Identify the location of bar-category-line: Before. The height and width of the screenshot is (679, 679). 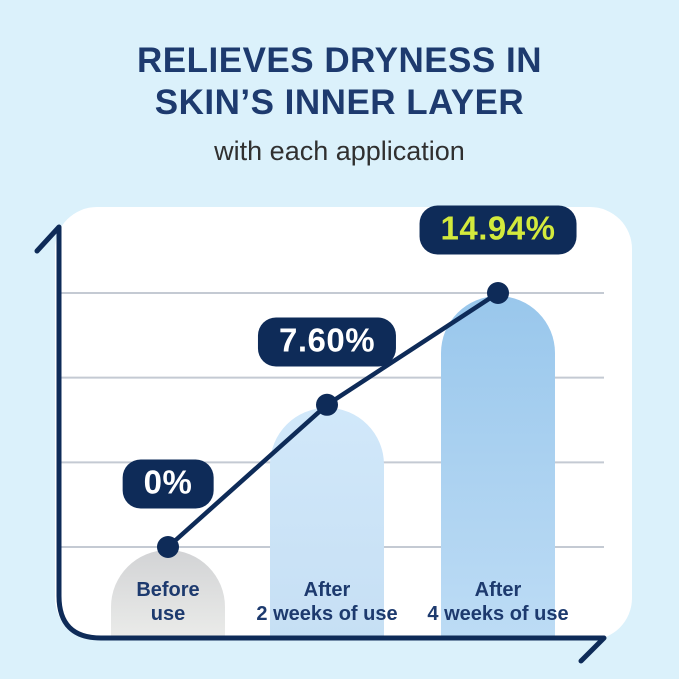
(168, 590).